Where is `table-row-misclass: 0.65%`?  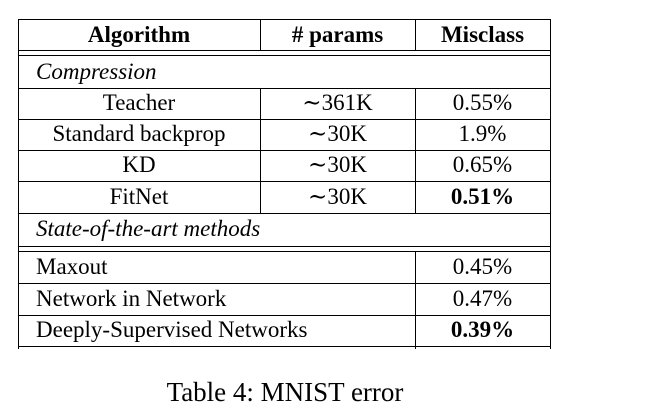
table-row-misclass: 0.65% is located at coordinates (482, 164).